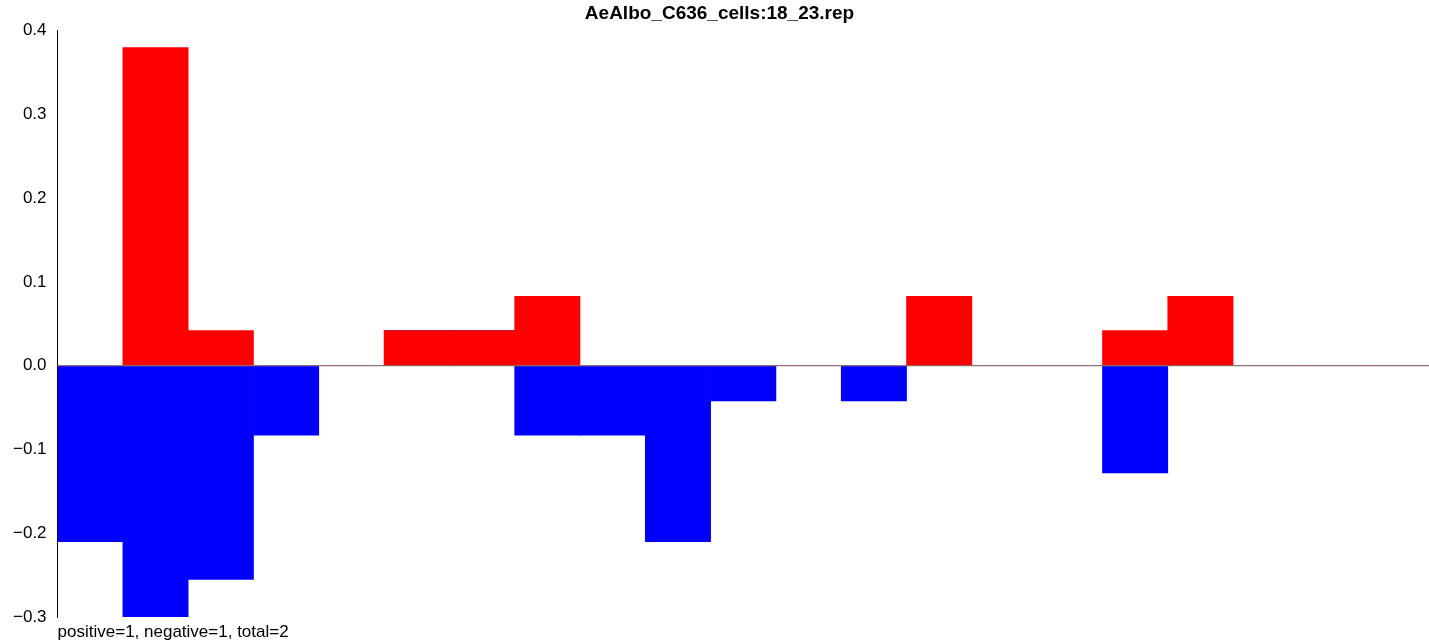 This screenshot has height=643, width=1429. What do you see at coordinates (30, 616) in the screenshot?
I see `y-tick-label: −0.3` at bounding box center [30, 616].